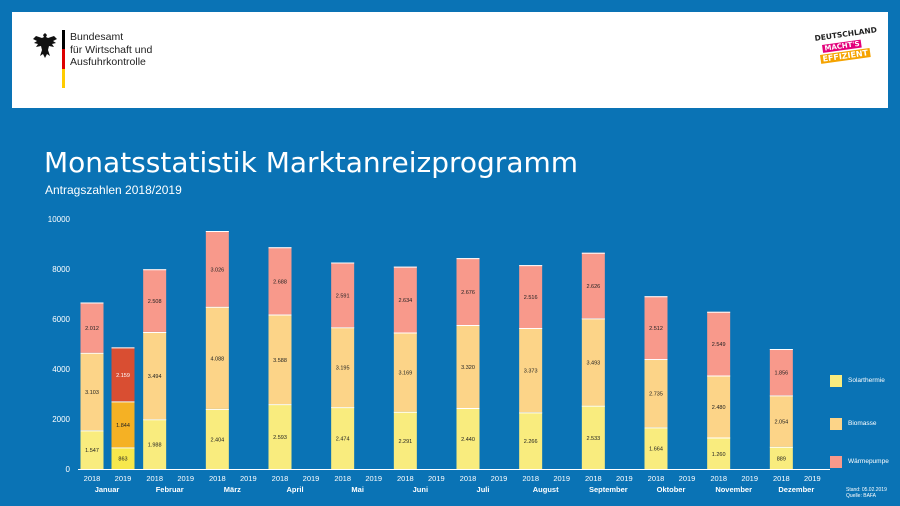 The width and height of the screenshot is (900, 506). I want to click on bar-value-label: 2.626, so click(593, 287).